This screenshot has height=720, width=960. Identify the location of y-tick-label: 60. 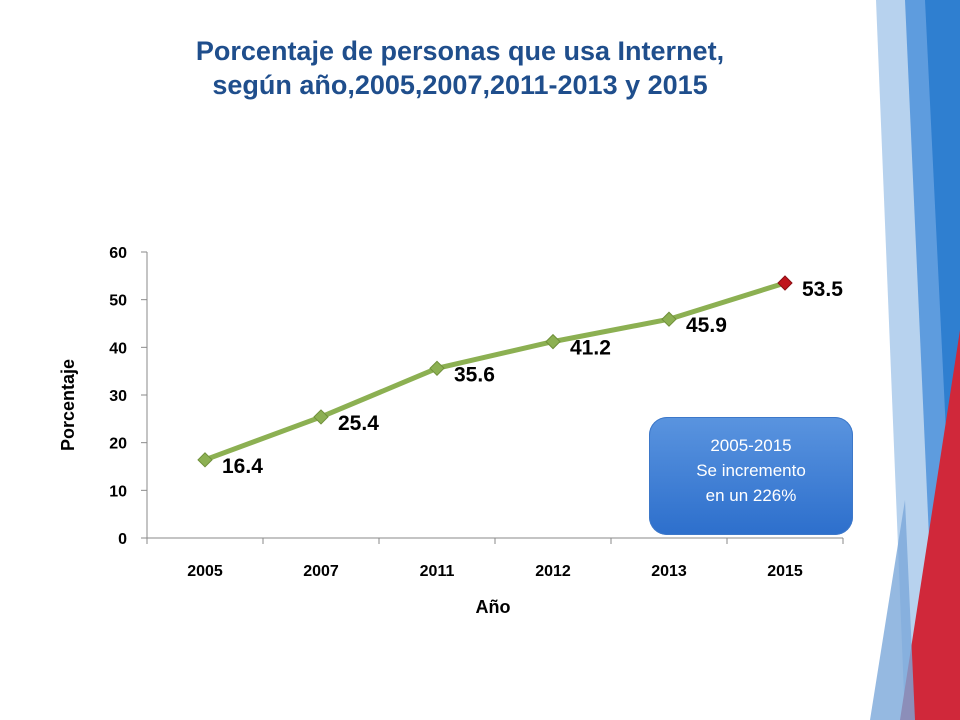
(118, 253).